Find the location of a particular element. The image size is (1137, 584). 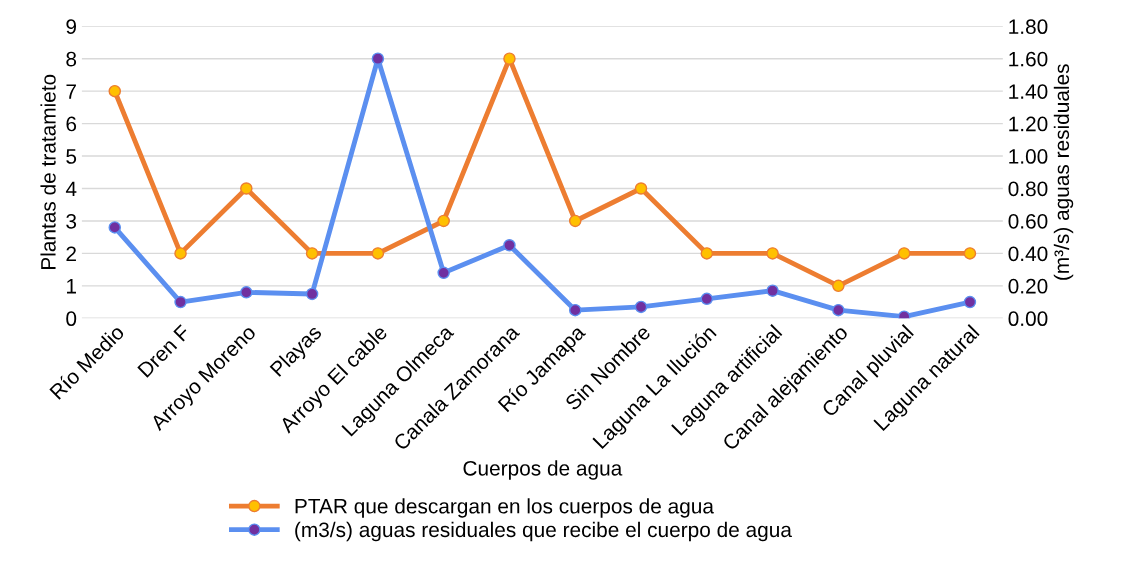

y-tick-label: 4 is located at coordinates (71, 189).